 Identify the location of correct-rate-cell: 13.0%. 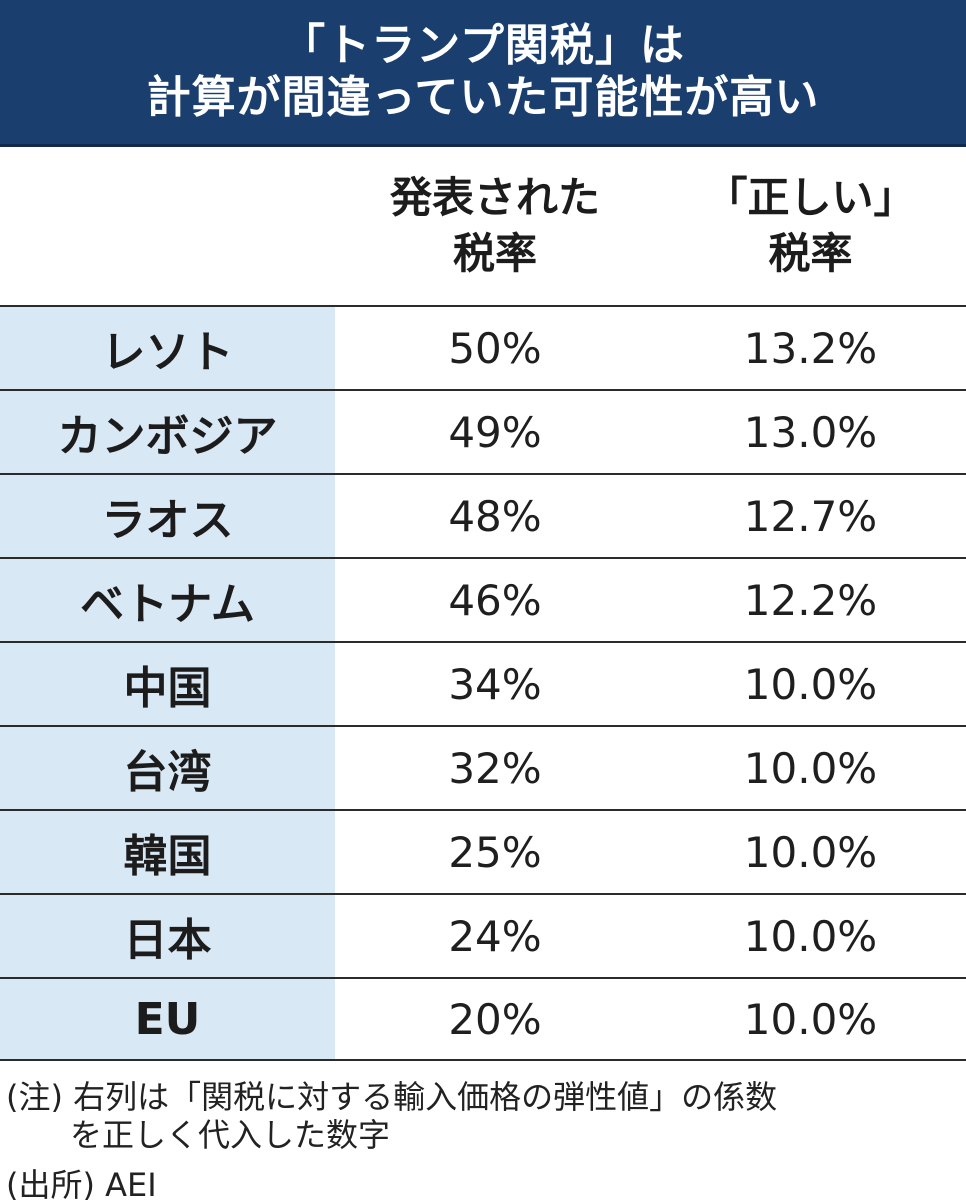
(810, 432).